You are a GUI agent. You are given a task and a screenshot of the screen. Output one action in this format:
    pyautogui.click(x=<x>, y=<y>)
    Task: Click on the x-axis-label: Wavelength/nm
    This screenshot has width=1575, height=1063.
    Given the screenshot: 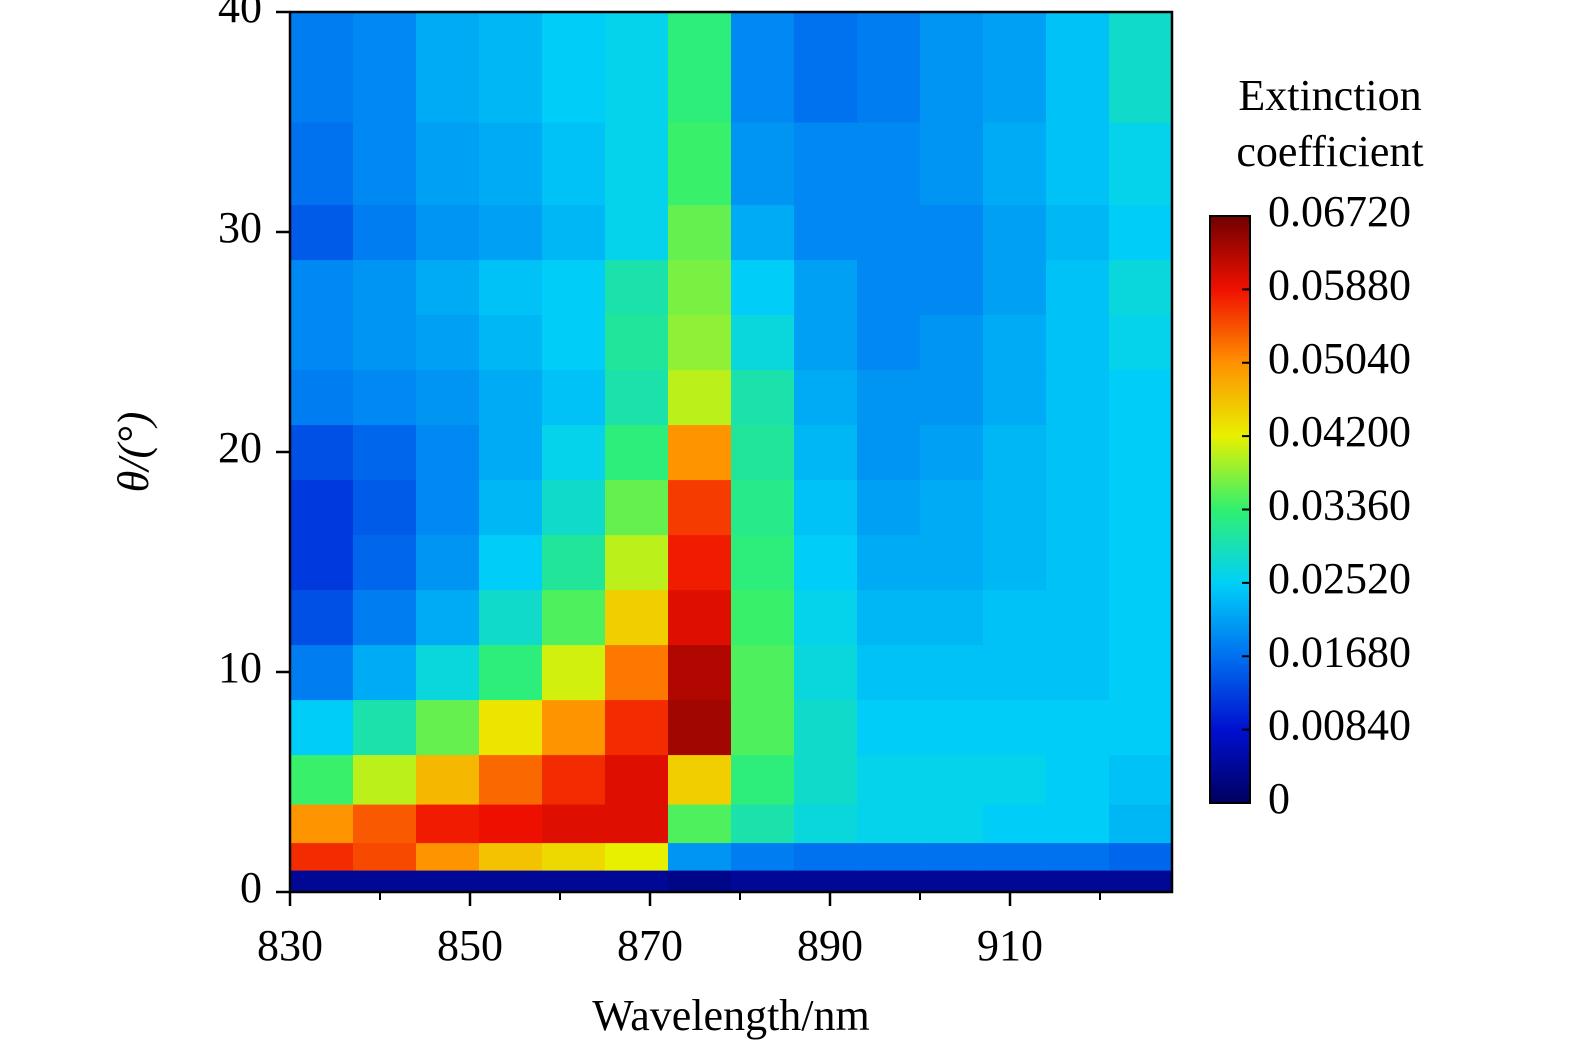 What is the action you would take?
    pyautogui.click(x=731, y=1015)
    